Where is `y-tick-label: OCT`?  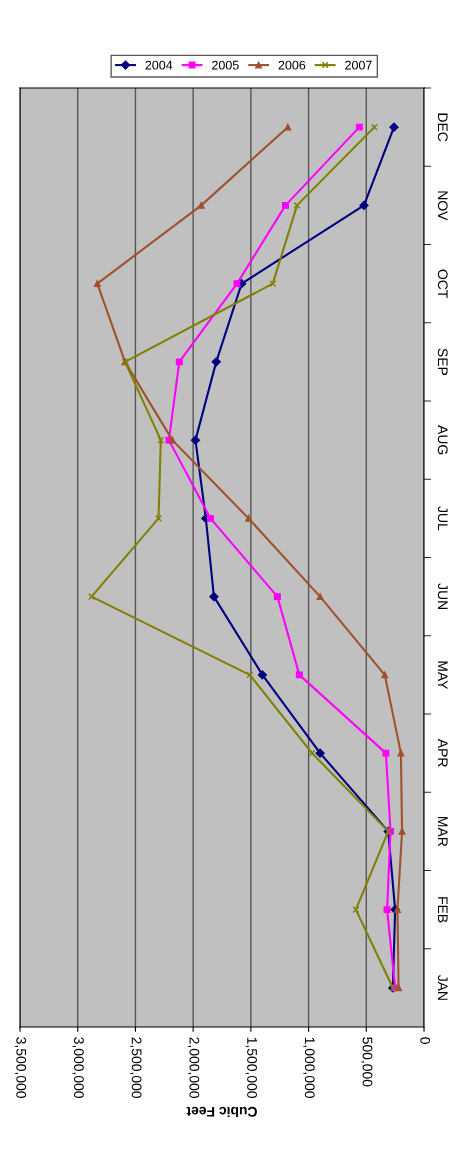
y-tick-label: OCT is located at coordinates (442, 283).